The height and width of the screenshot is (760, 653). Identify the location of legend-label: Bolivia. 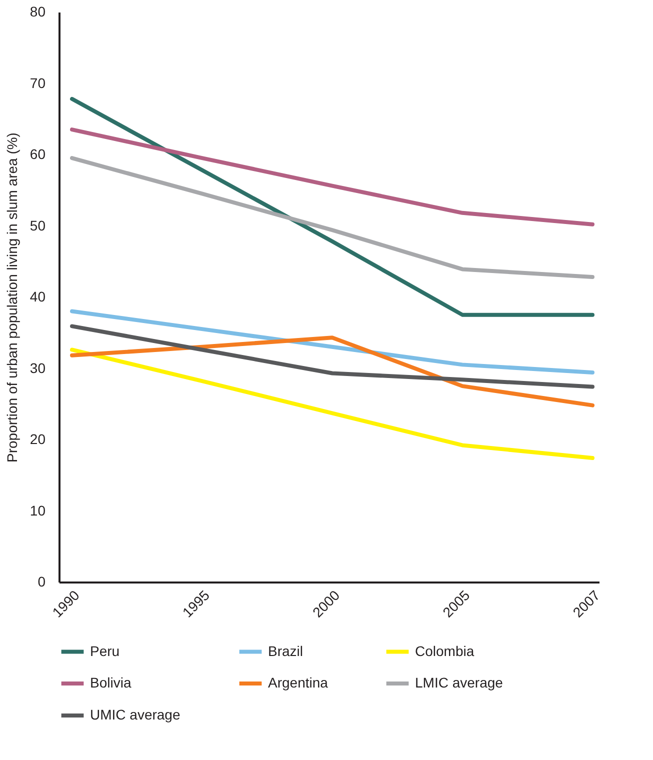
(111, 682).